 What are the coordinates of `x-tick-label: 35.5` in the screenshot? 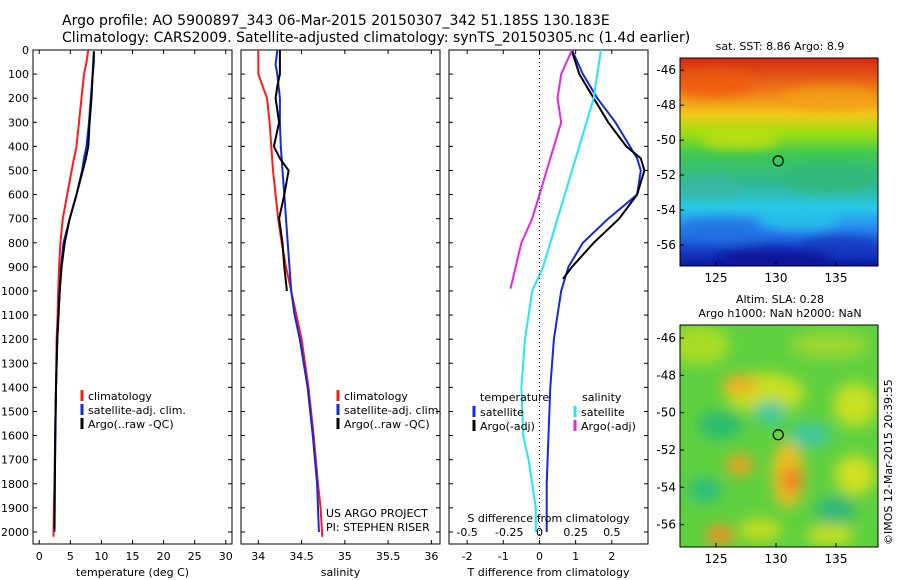 It's located at (388, 556).